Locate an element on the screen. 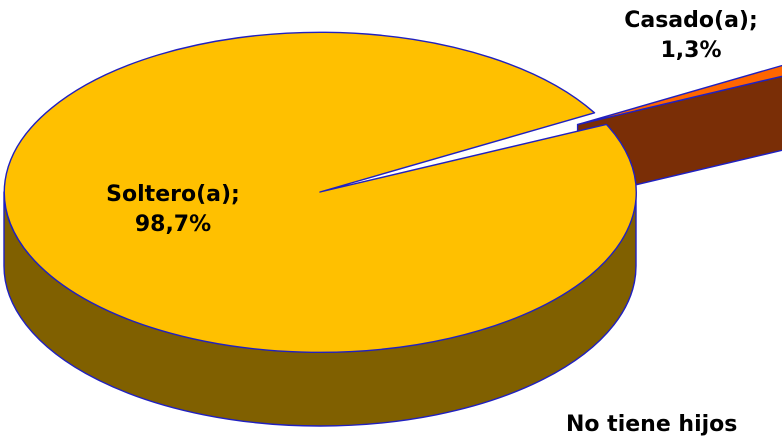  data-label-soltero-value: 98,7% is located at coordinates (173, 224).